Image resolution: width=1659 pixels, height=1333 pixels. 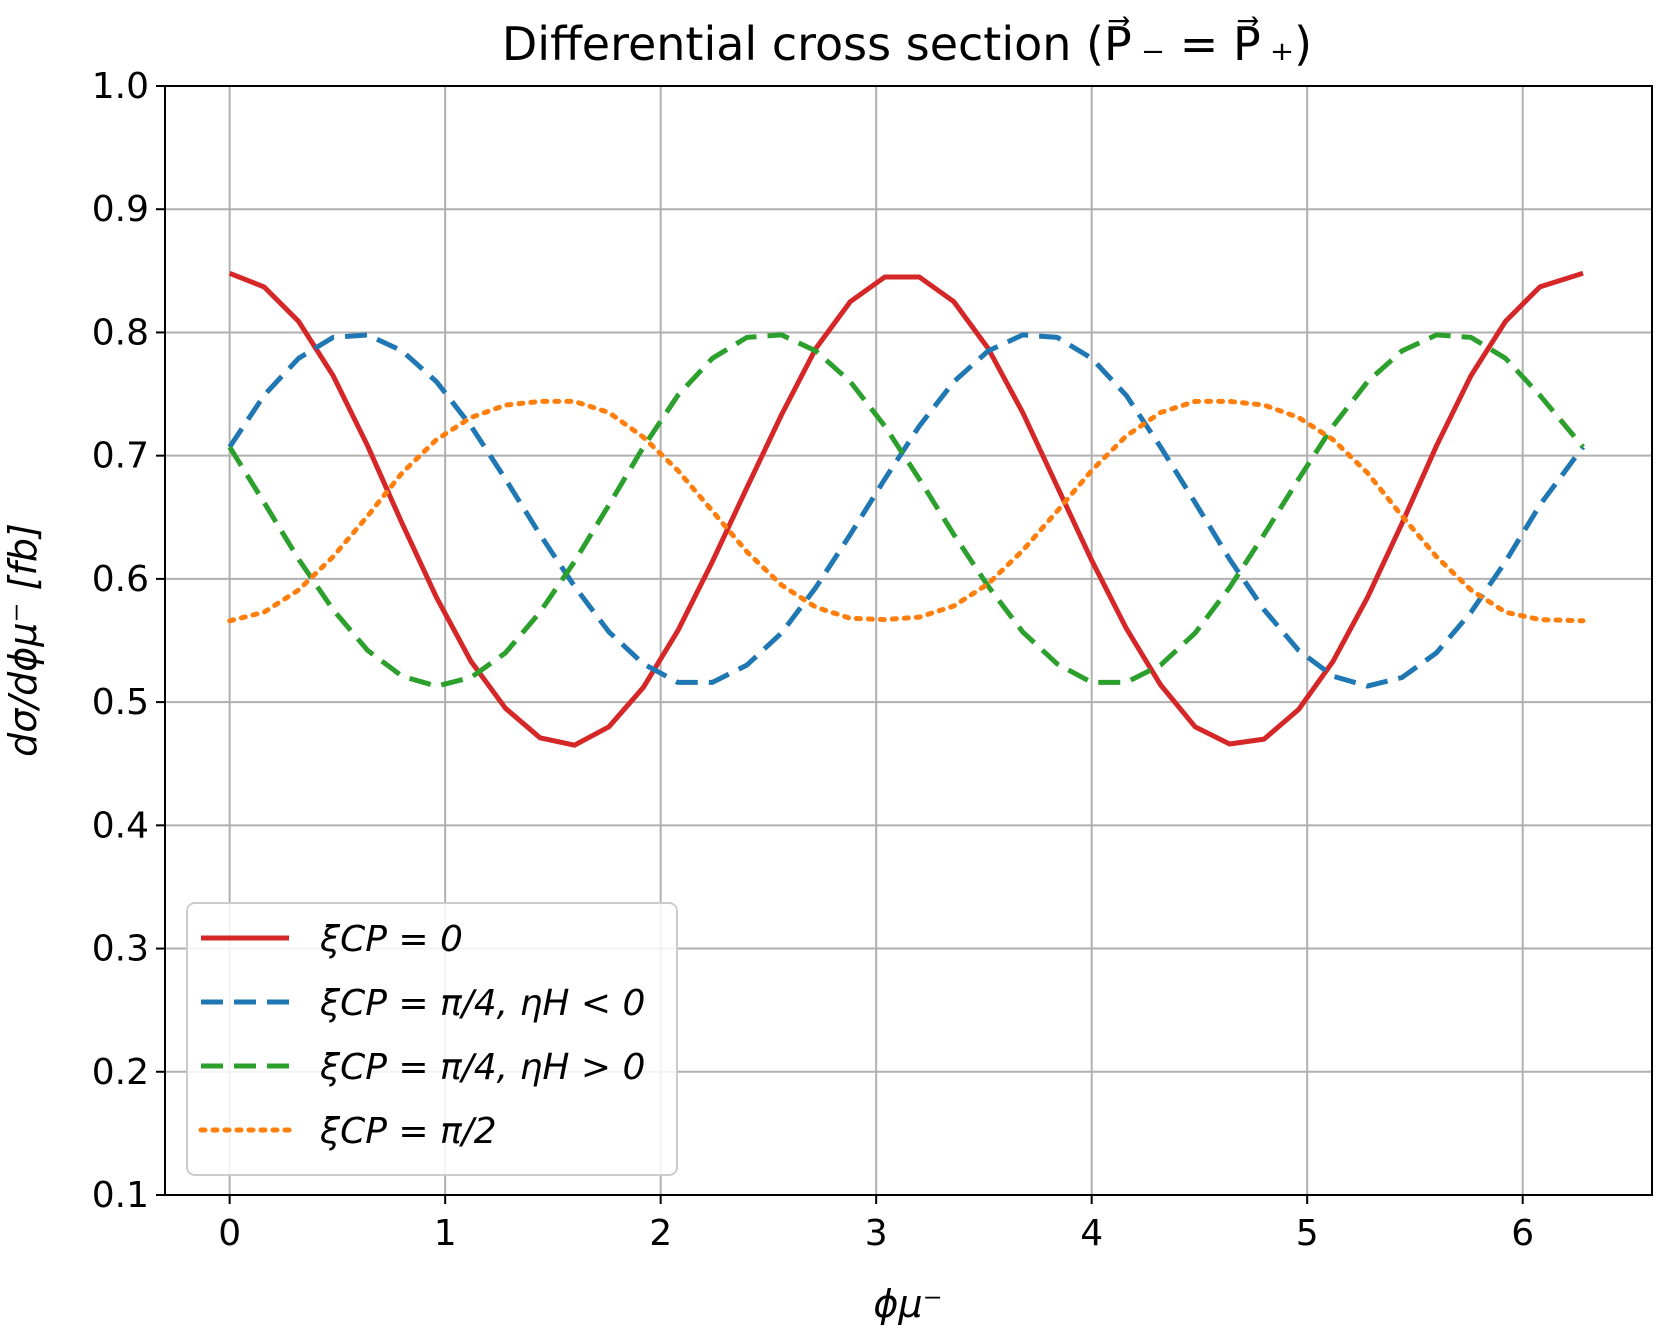 What do you see at coordinates (120, 1072) in the screenshot?
I see `y-tick-label: 0.2` at bounding box center [120, 1072].